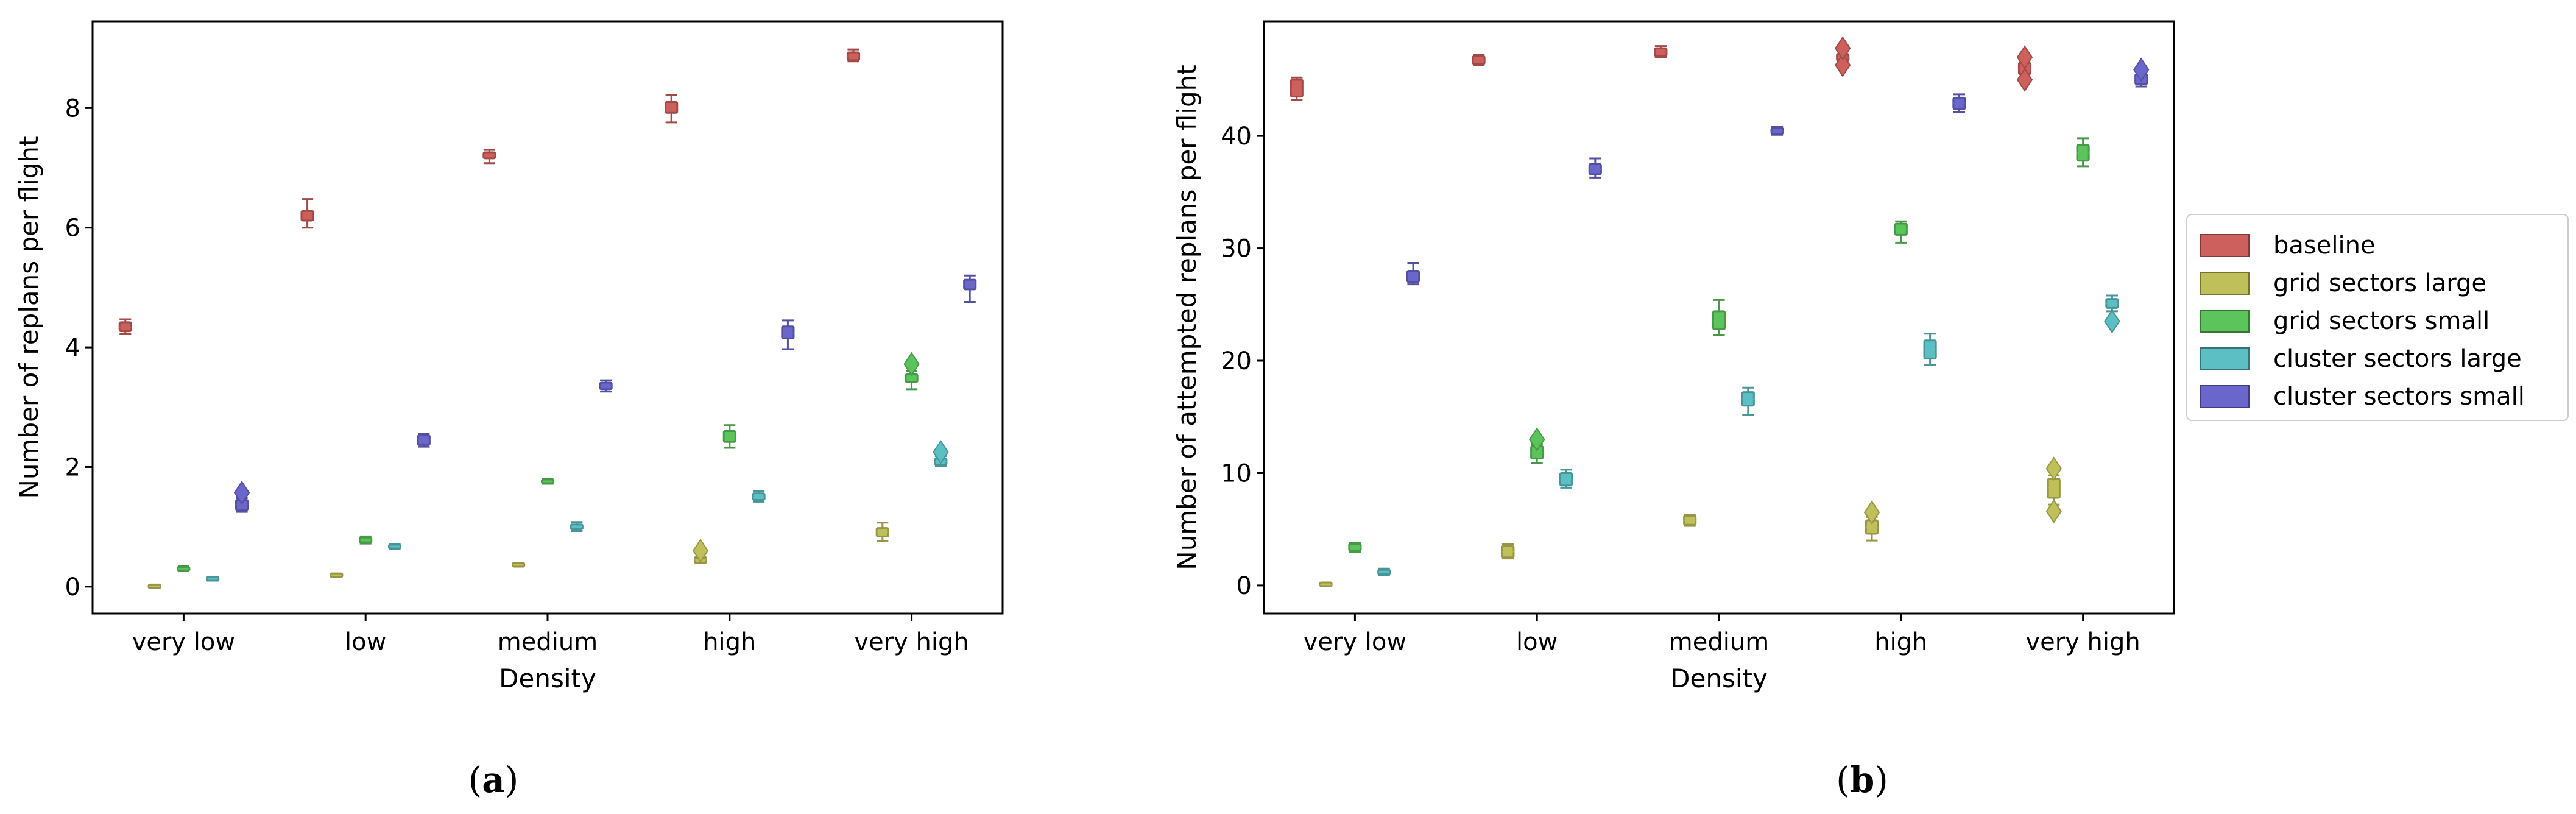  I want to click on x-tick-label: medium, so click(1719, 642).